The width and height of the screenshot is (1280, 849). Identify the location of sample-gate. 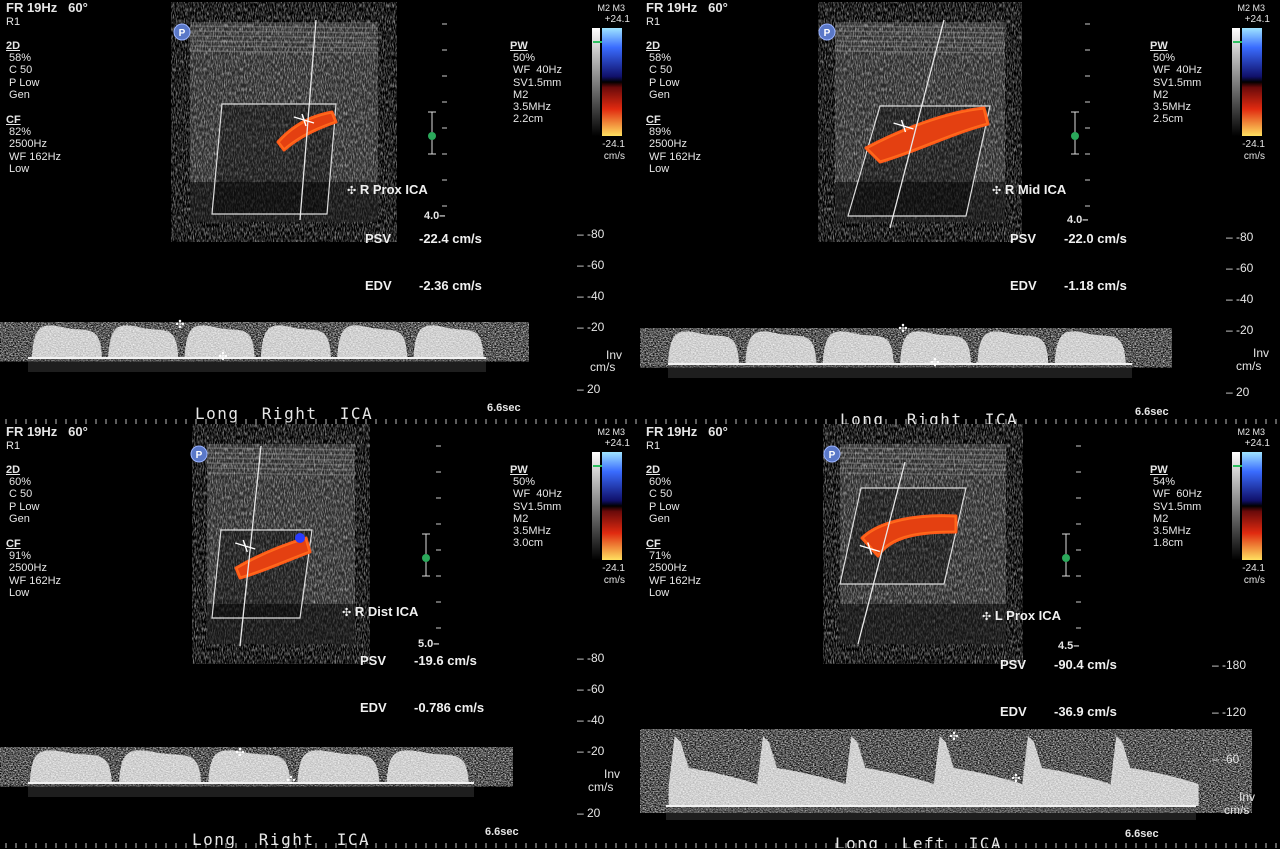
(870, 548).